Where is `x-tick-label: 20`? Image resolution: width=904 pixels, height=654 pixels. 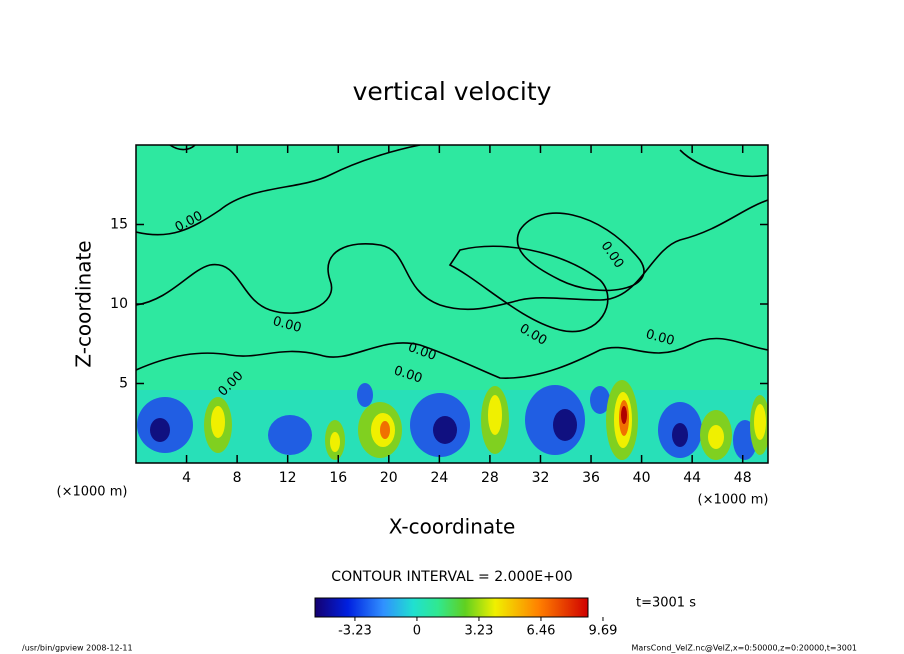
x-tick-label: 20 is located at coordinates (389, 478).